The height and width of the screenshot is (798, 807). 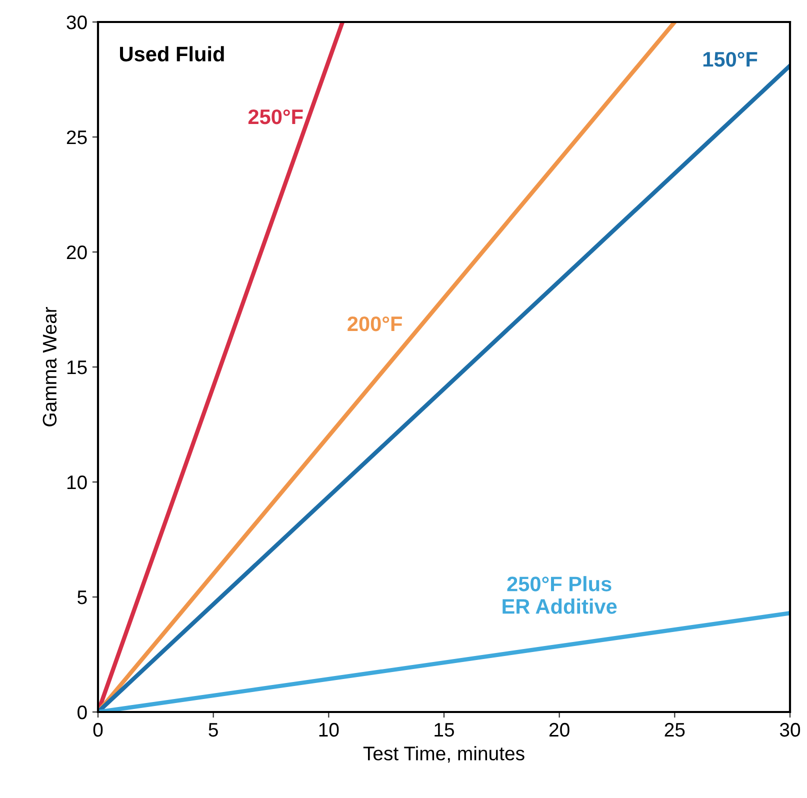 I want to click on y-tick-label: 20, so click(x=76, y=252).